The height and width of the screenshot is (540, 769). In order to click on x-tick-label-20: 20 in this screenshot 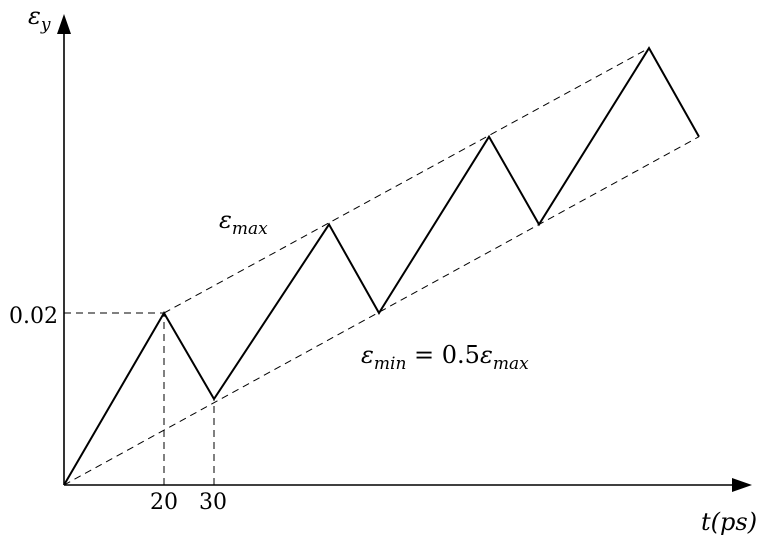, I will do `click(164, 502)`.